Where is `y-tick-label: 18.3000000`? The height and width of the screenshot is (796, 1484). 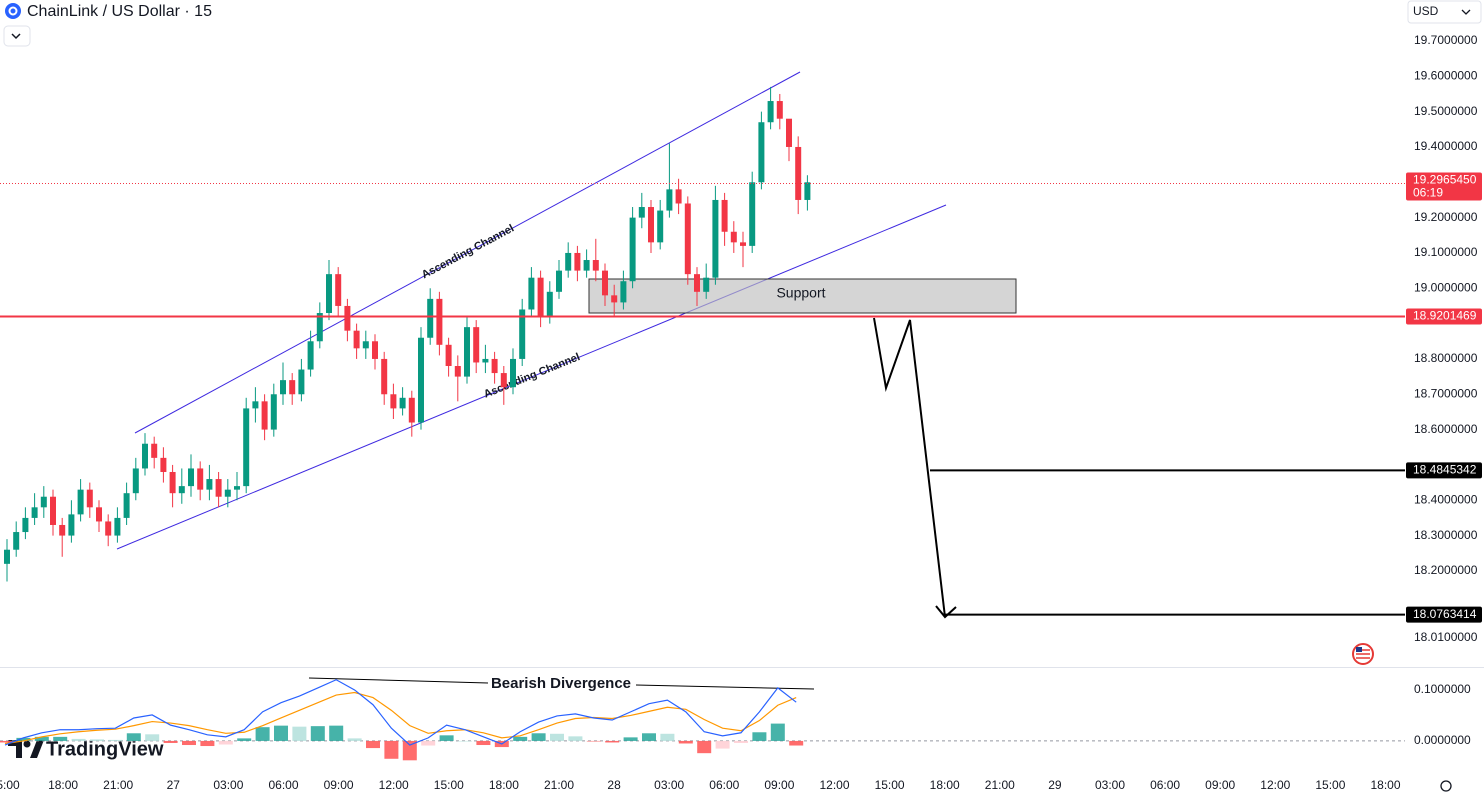
y-tick-label: 18.3000000 is located at coordinates (1446, 535).